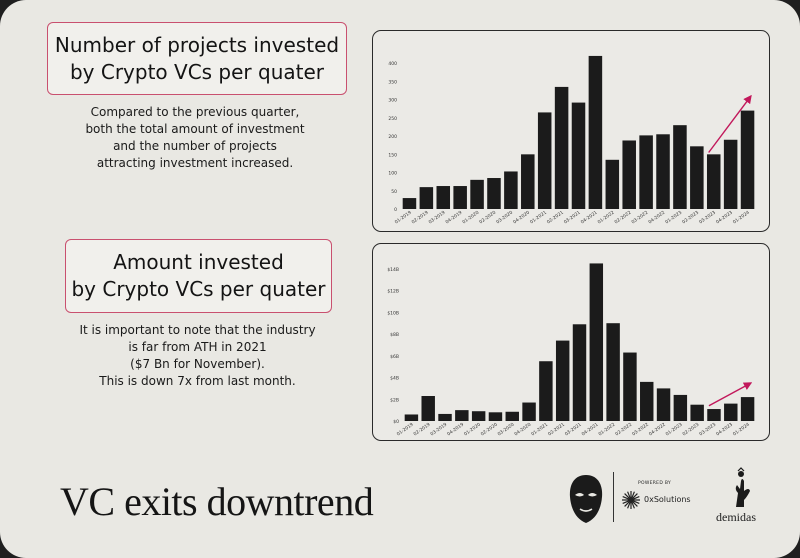  Describe the element at coordinates (489, 430) in the screenshot. I see `amount-xtick-label: 02-2020` at that location.